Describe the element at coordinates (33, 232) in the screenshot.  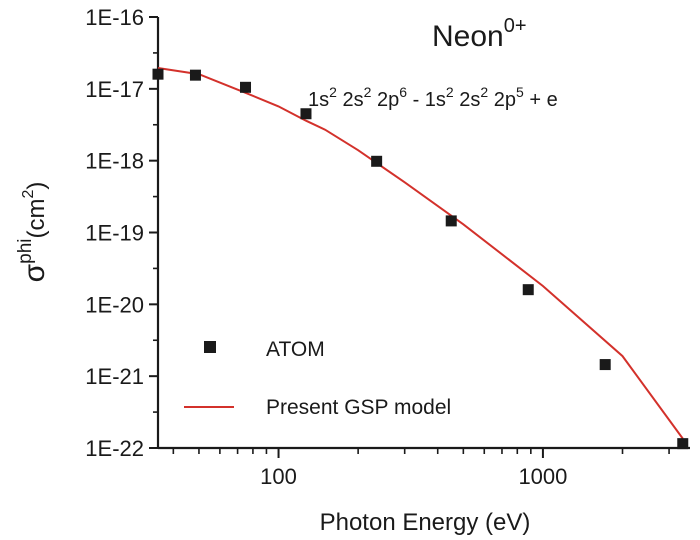
I see `y-axis-label: σphi(cm2)` at that location.